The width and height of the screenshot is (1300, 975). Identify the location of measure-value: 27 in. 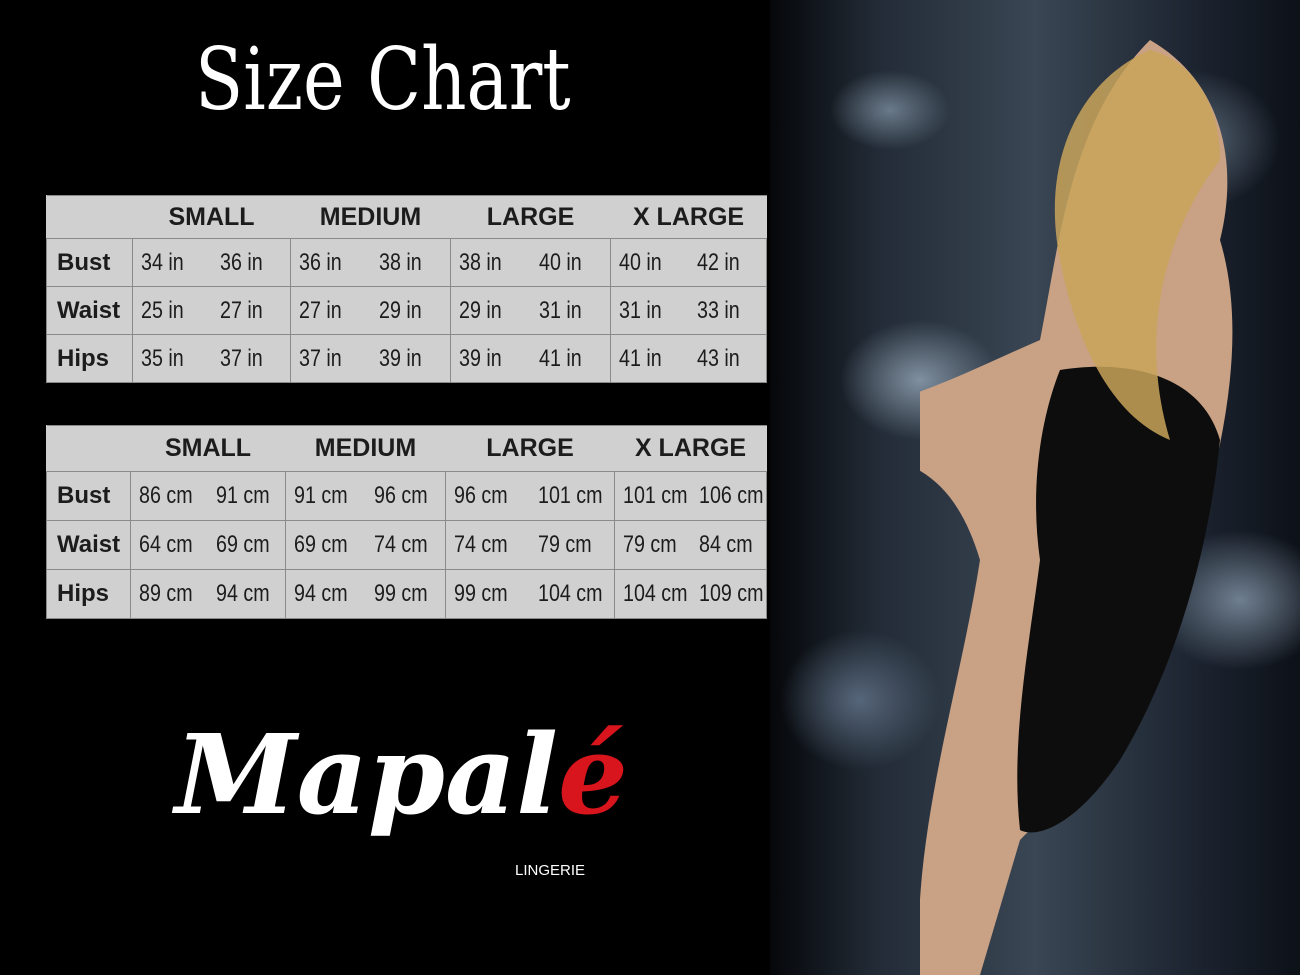
(320, 310).